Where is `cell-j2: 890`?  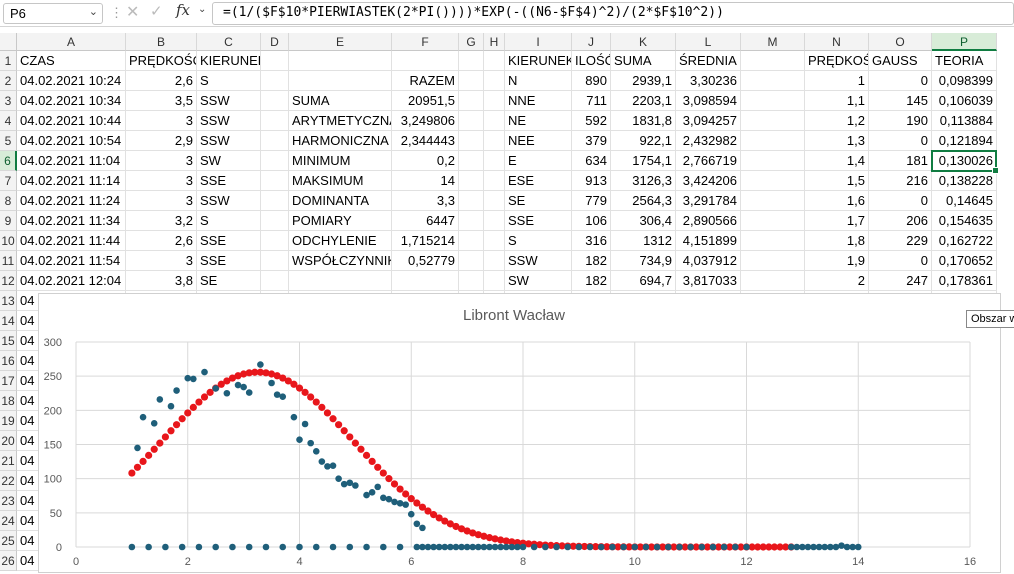 cell-j2: 890 is located at coordinates (591, 81).